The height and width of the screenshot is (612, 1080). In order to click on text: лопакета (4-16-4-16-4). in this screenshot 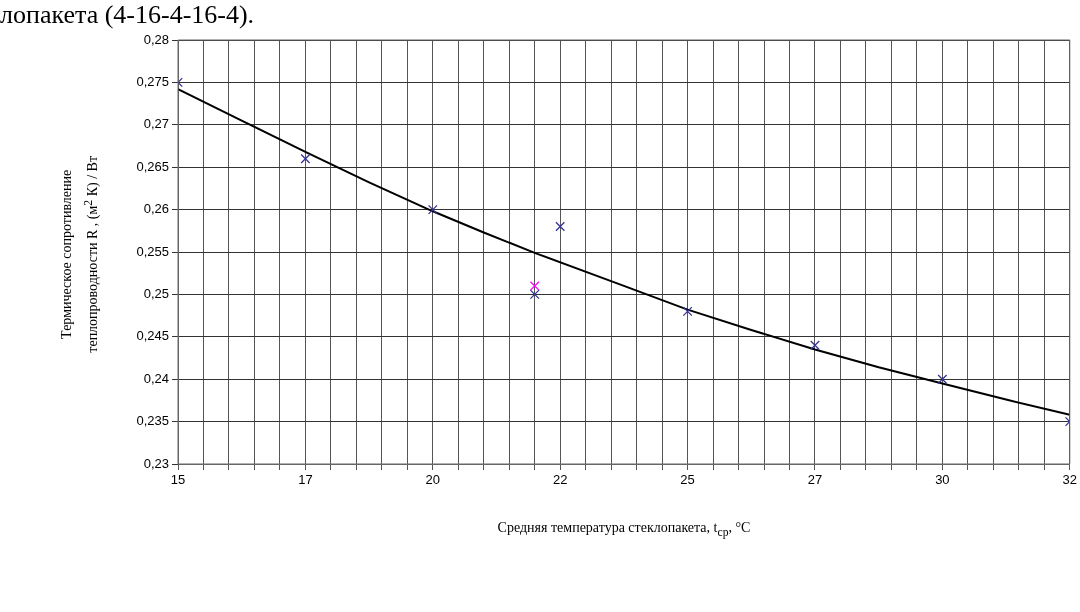, I will do `click(127, 15)`.